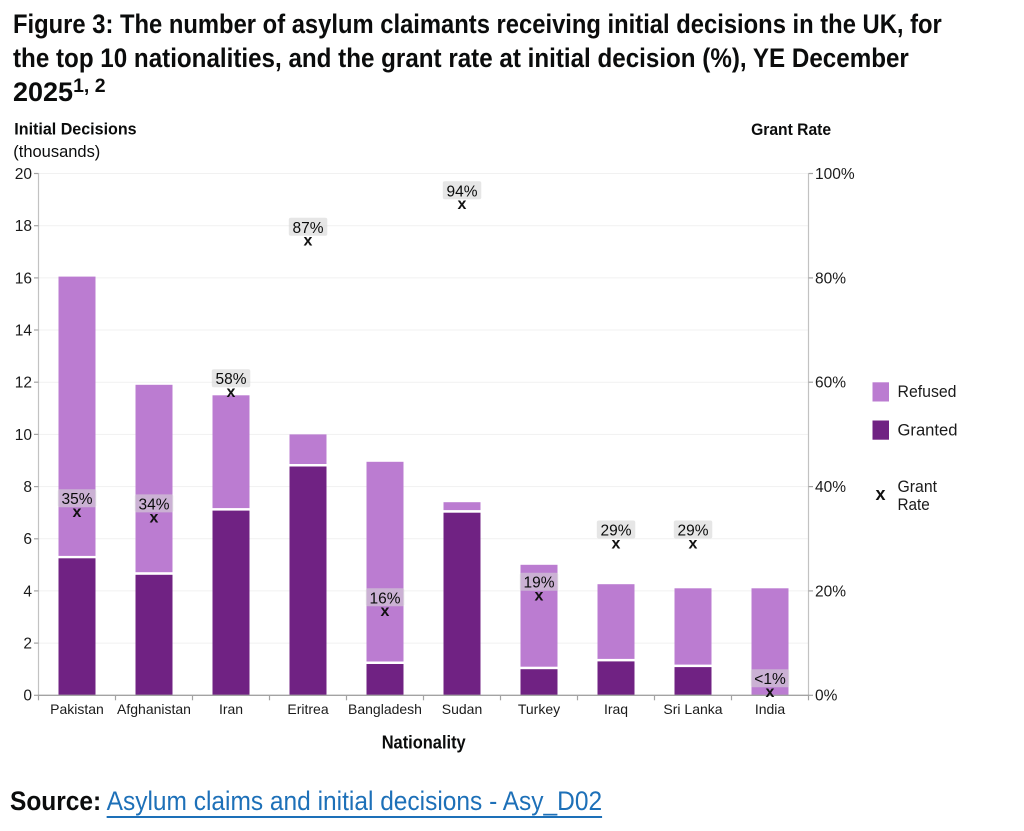 This screenshot has width=1024, height=831. Describe the element at coordinates (927, 391) in the screenshot. I see `svg-text: Refused` at that location.